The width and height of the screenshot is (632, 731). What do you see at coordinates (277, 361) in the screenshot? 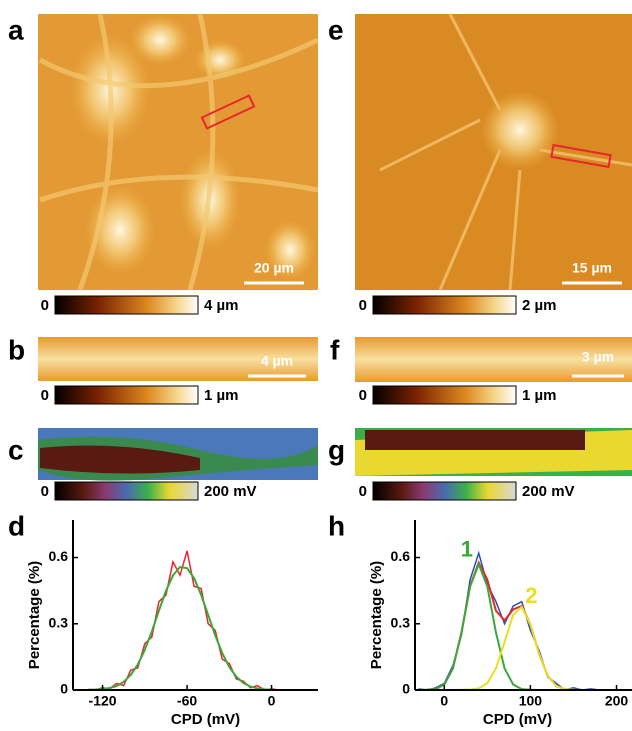
I see `scale-bar-label: 4 µm` at bounding box center [277, 361].